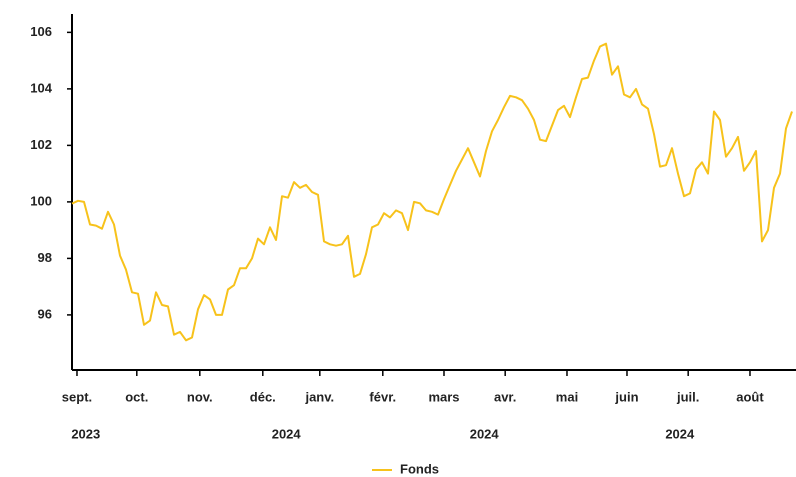  What do you see at coordinates (750, 396) in the screenshot?
I see `x-tick-label: août` at bounding box center [750, 396].